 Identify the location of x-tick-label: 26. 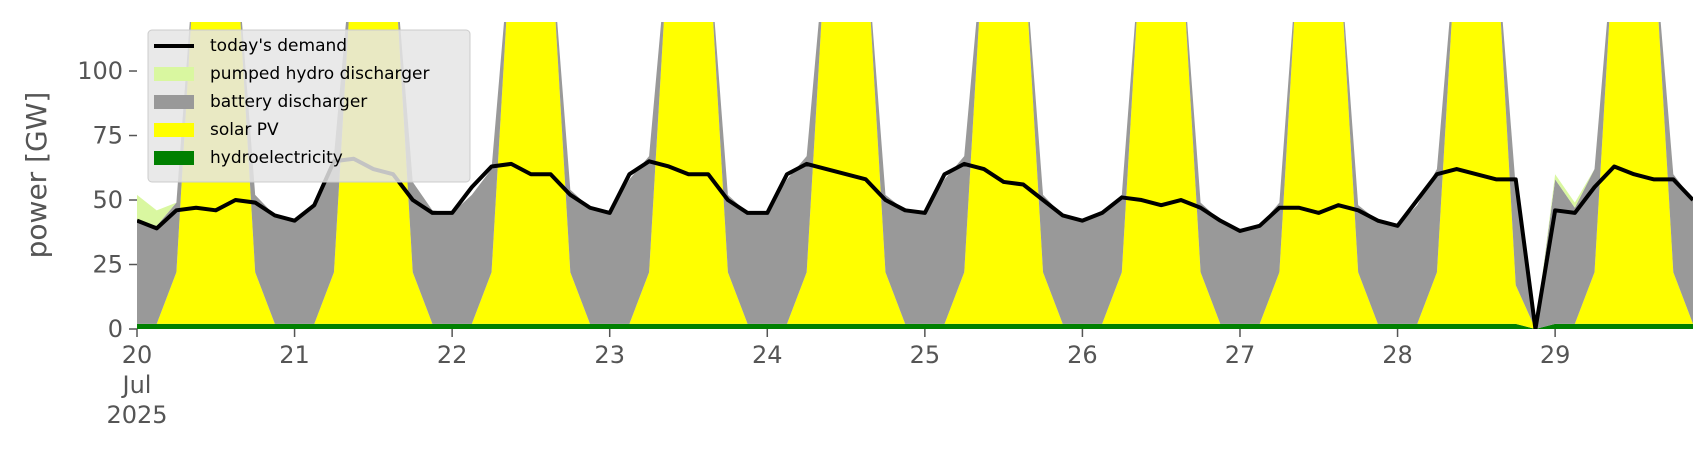
(1082, 355).